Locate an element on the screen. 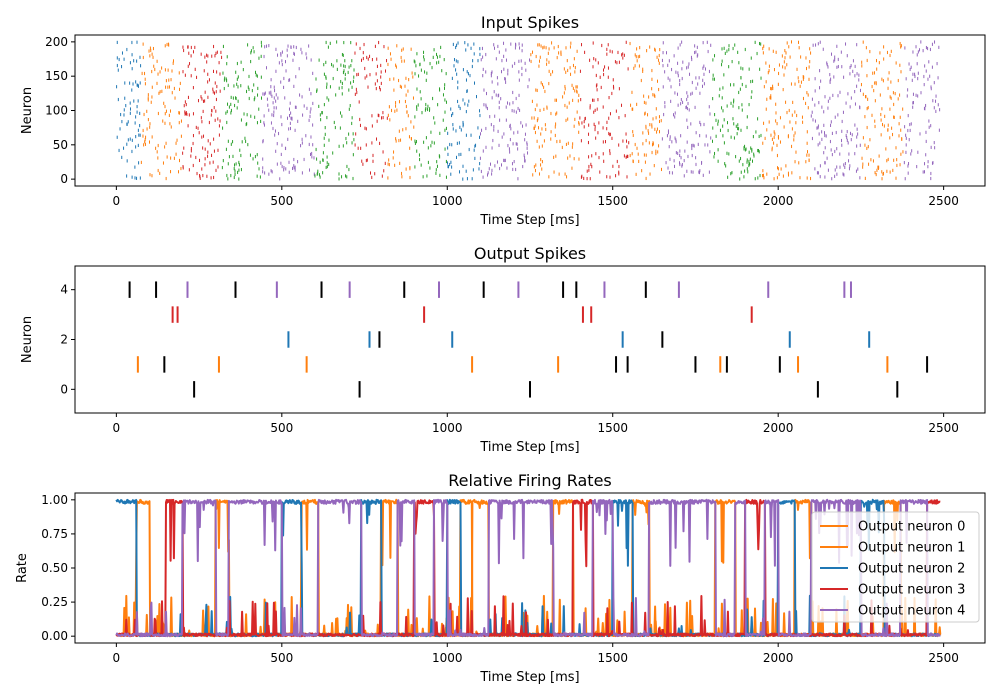 The height and width of the screenshot is (700, 1000). chart-title: Relative Firing Rates is located at coordinates (530, 480).